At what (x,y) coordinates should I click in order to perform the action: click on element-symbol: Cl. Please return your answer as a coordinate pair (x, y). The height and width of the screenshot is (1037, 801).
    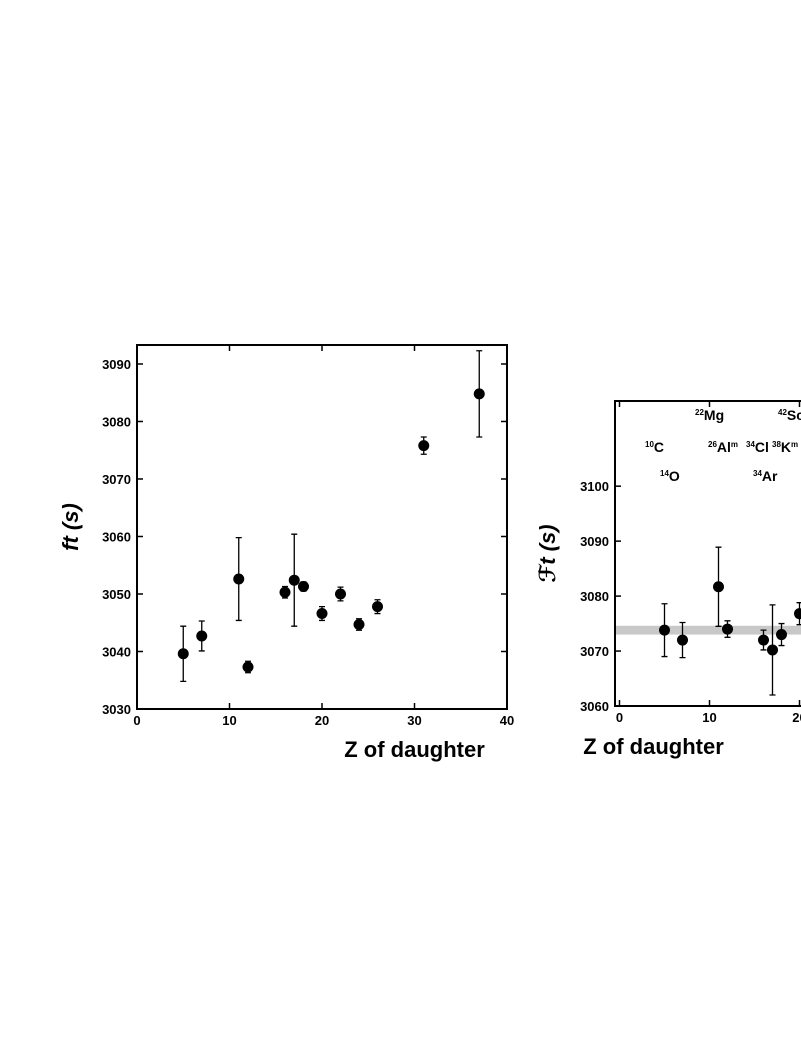
    Looking at the image, I should click on (762, 447).